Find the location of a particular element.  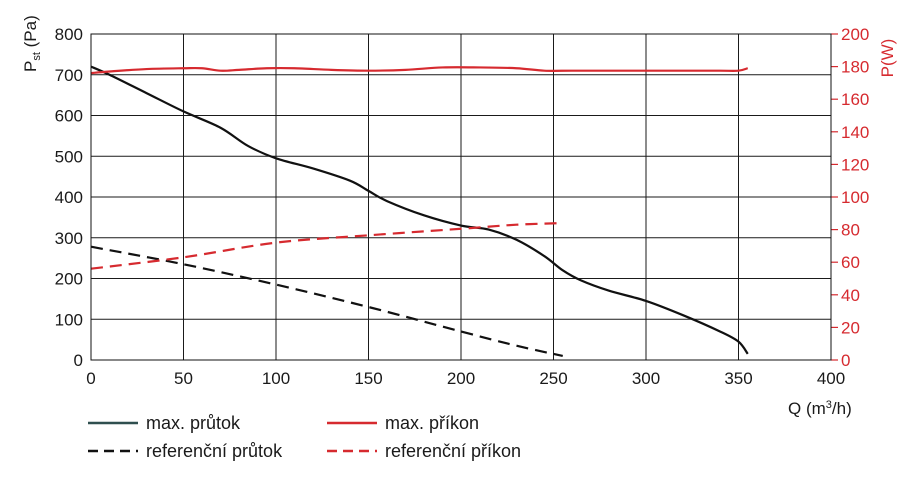

series-line-referencni-prikon is located at coordinates (326, 245).